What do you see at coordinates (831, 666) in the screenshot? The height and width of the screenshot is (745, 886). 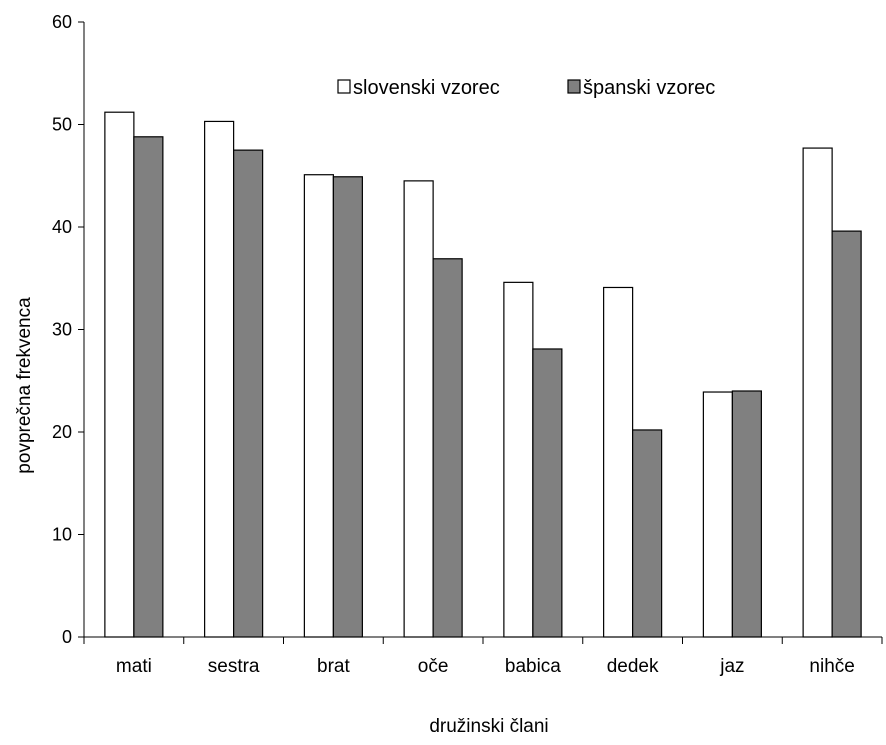 I see `x-category-label: nihče` at bounding box center [831, 666].